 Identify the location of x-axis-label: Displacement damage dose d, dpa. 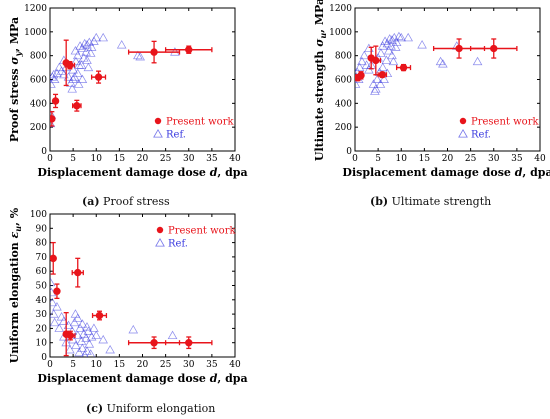
(142, 172).